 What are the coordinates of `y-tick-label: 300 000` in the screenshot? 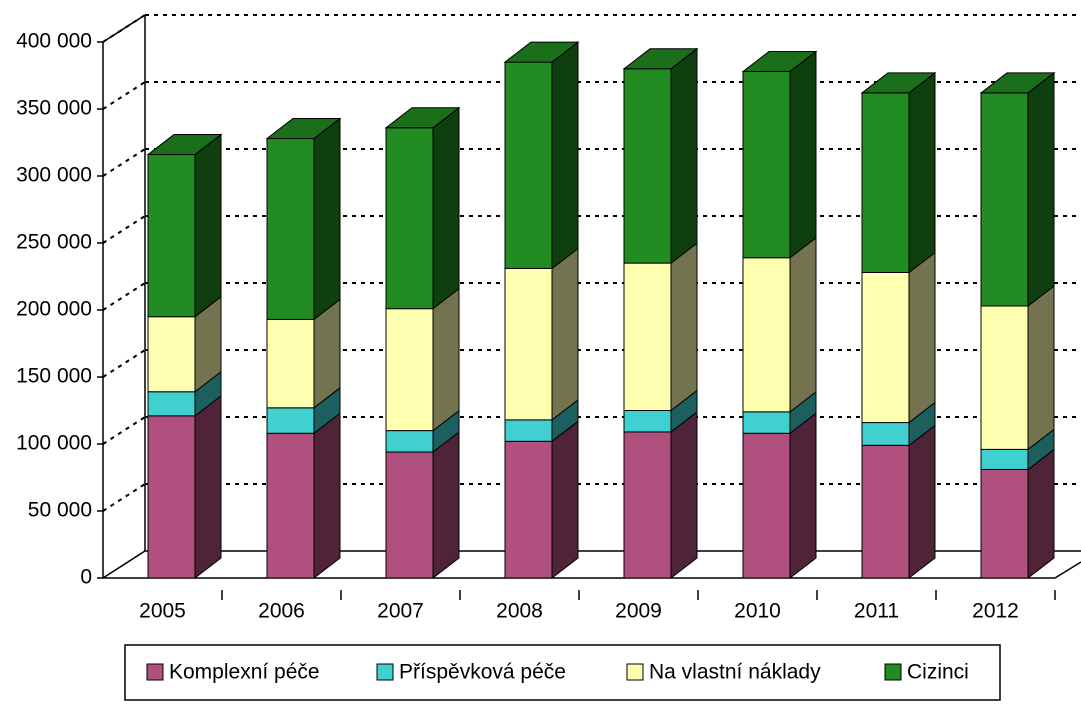 It's located at (54, 175).